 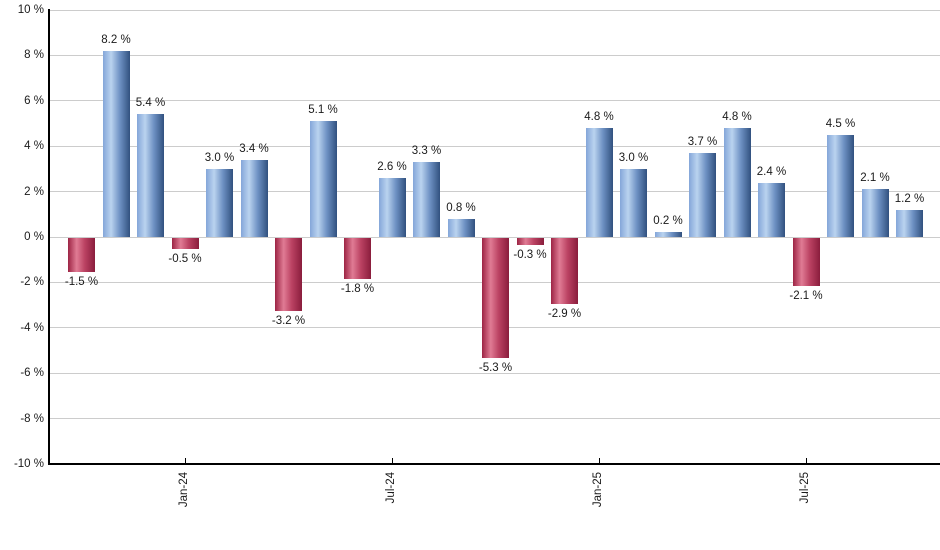 What do you see at coordinates (806, 295) in the screenshot?
I see `bar-value-label: -2.1 %` at bounding box center [806, 295].